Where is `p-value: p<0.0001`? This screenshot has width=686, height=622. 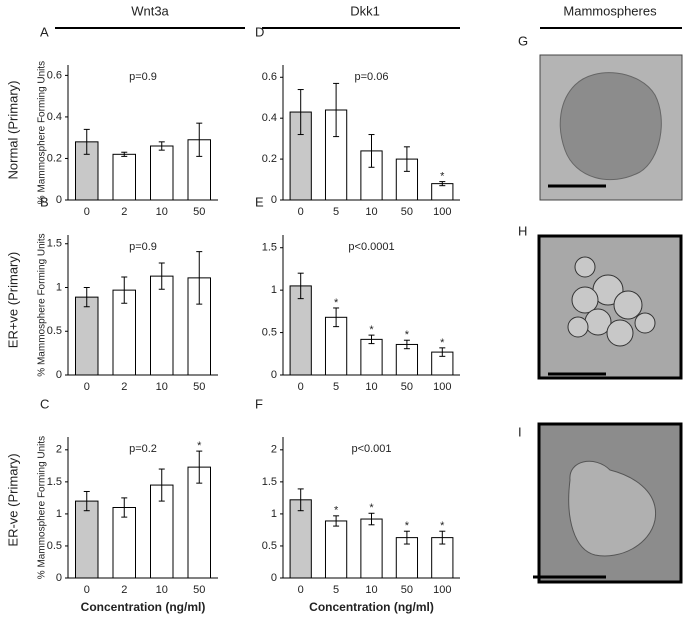
p-value: p<0.0001 is located at coordinates (371, 247).